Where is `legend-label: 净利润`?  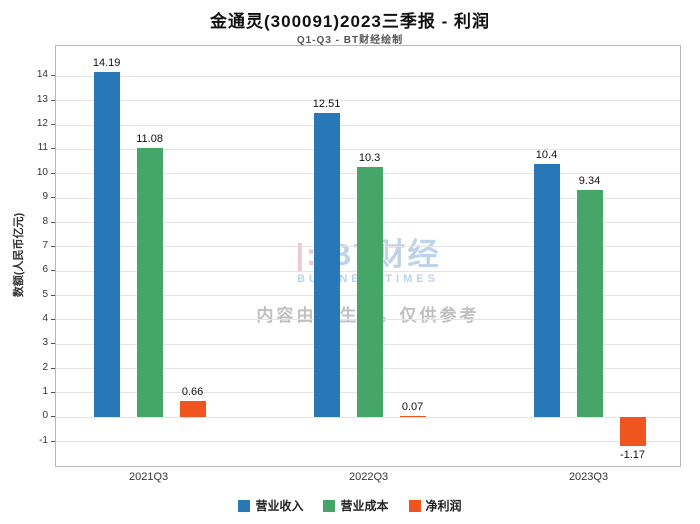
legend-label: 净利润 is located at coordinates (443, 506).